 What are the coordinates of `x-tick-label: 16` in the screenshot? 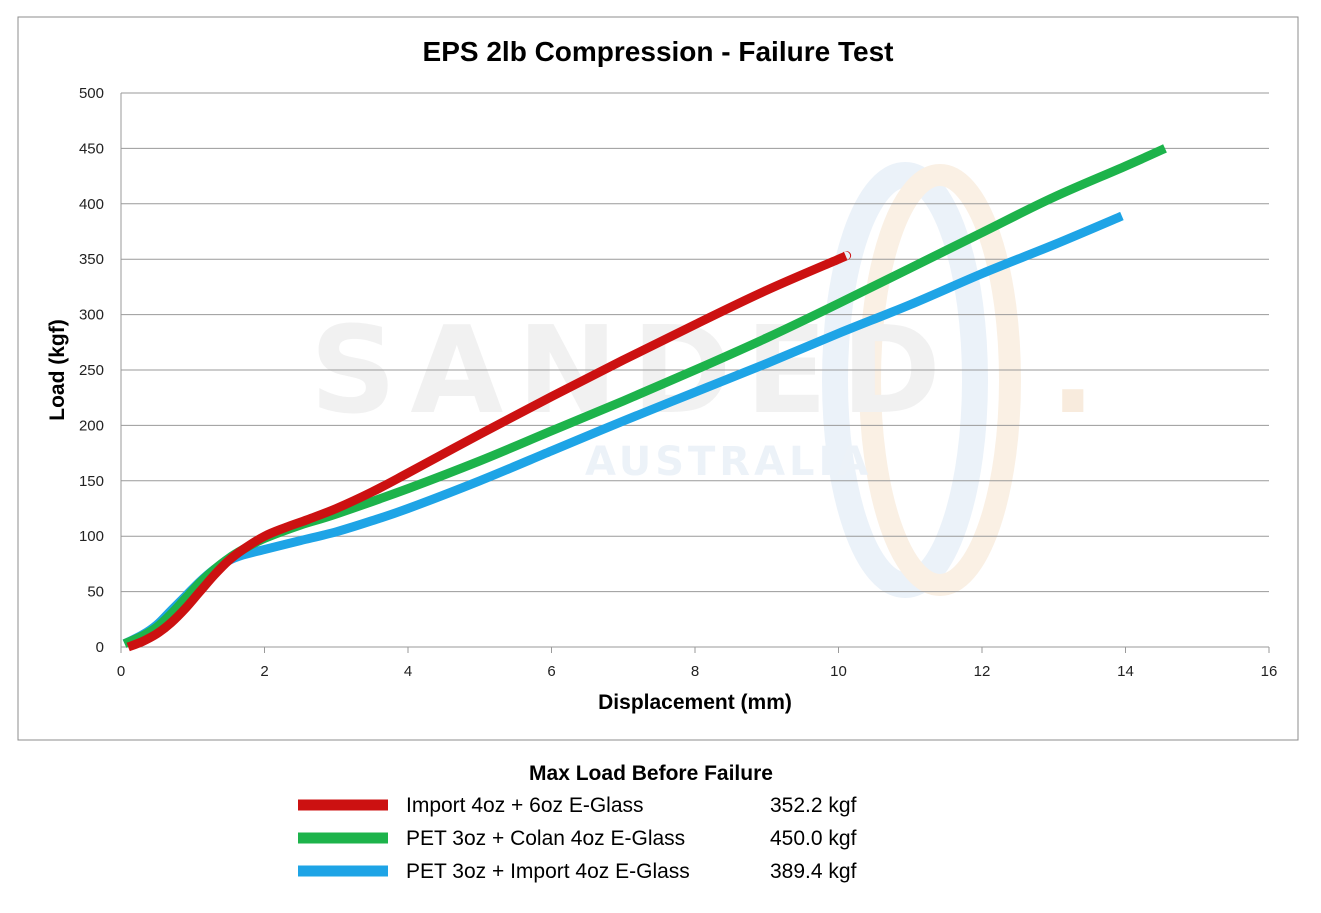 It's located at (1269, 671).